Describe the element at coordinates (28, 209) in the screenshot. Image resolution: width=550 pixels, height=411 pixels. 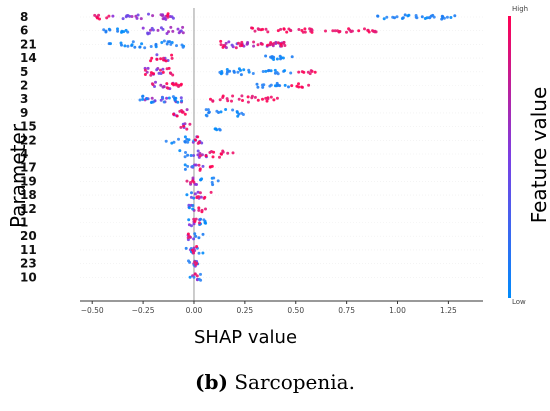
I see `feature-label: 12` at that location.